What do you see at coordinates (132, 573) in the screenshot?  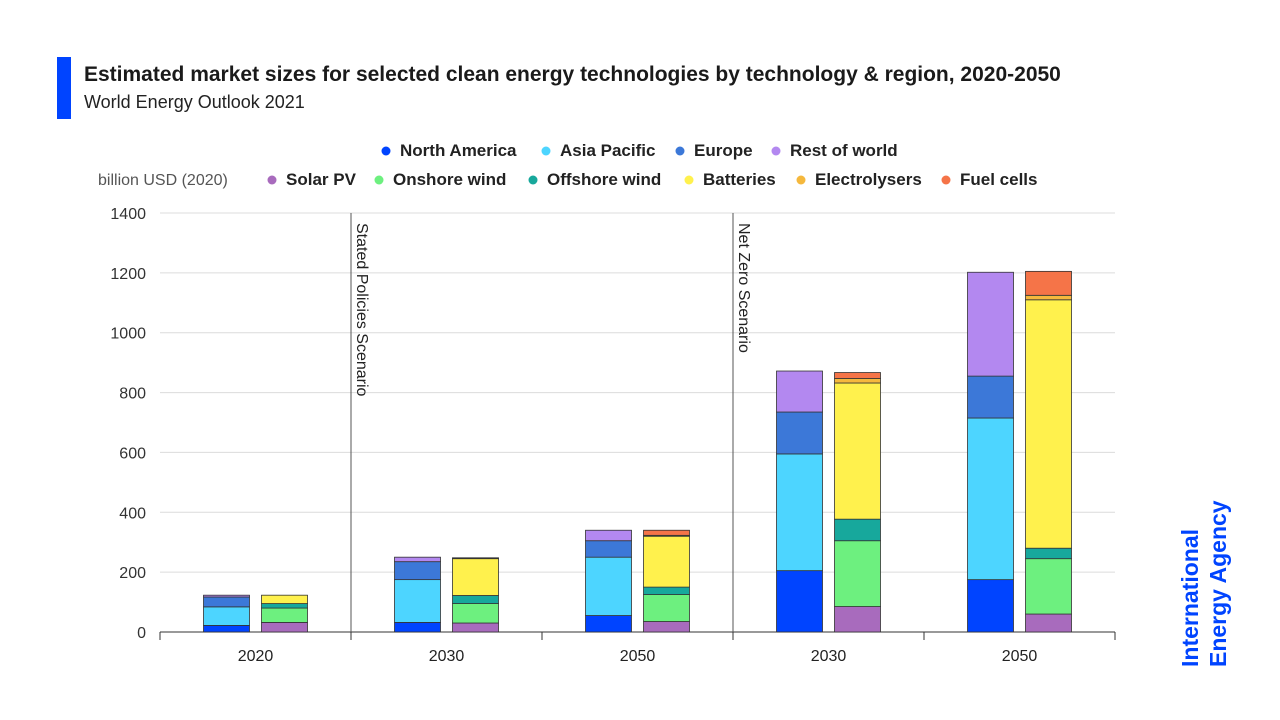 I see `y-tick-label: 200` at bounding box center [132, 573].